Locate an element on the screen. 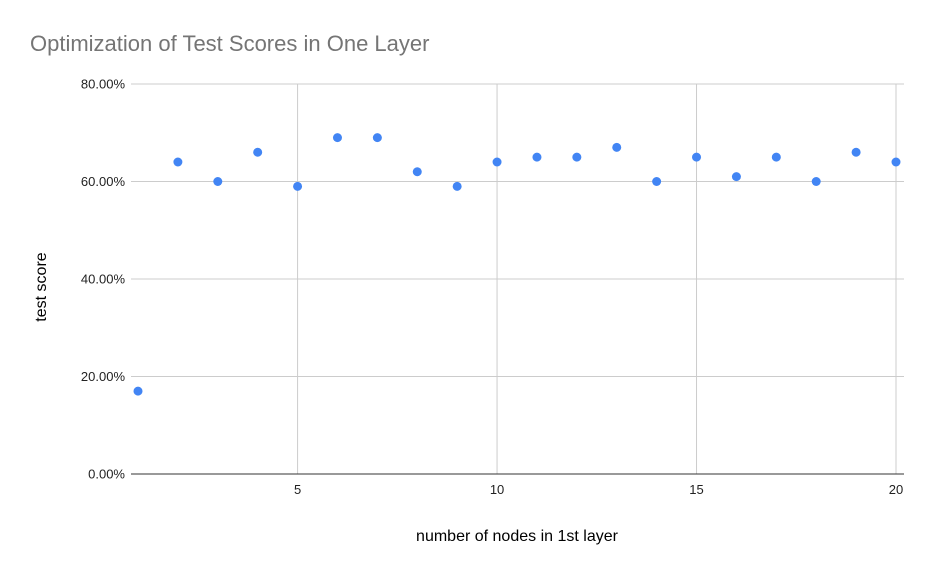  chart-title: Optimization of Test Scores in One Layer is located at coordinates (229, 43).